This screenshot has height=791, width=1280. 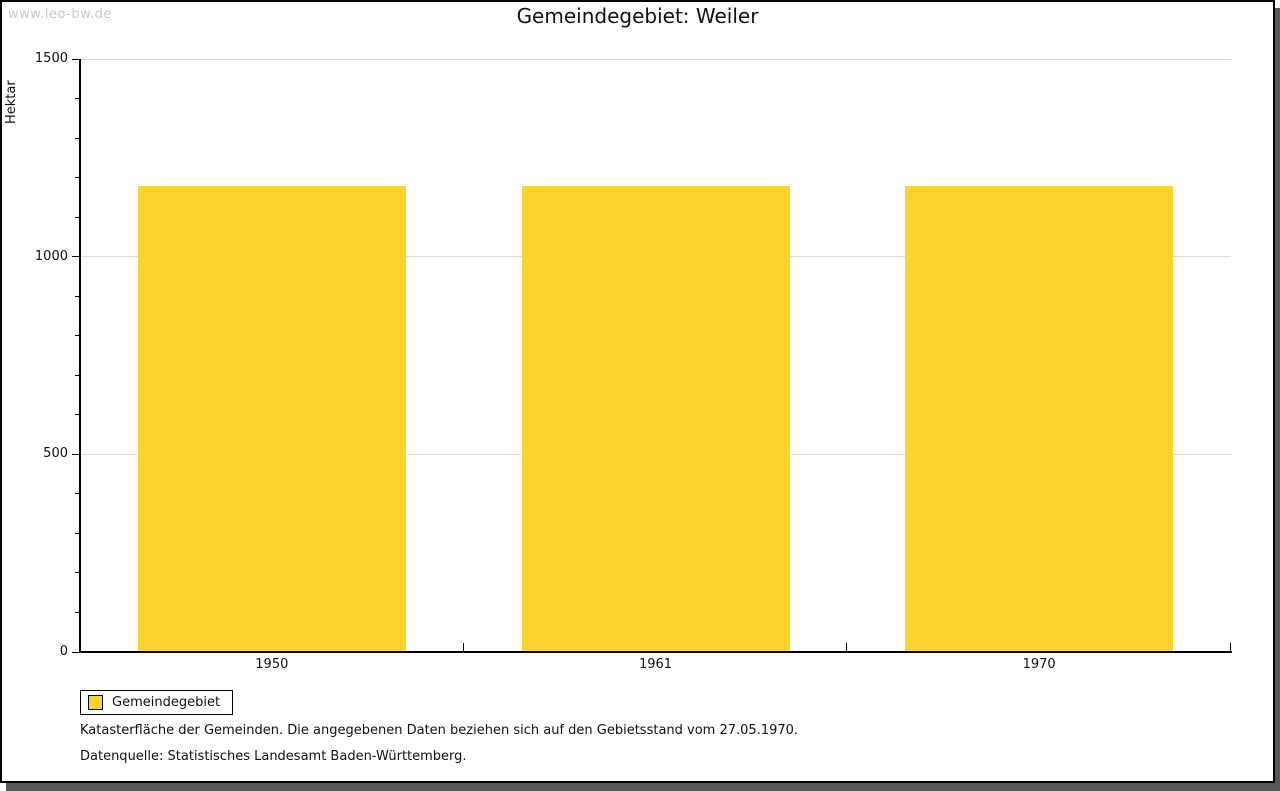 I want to click on x-tick-label: 1950, so click(x=272, y=664).